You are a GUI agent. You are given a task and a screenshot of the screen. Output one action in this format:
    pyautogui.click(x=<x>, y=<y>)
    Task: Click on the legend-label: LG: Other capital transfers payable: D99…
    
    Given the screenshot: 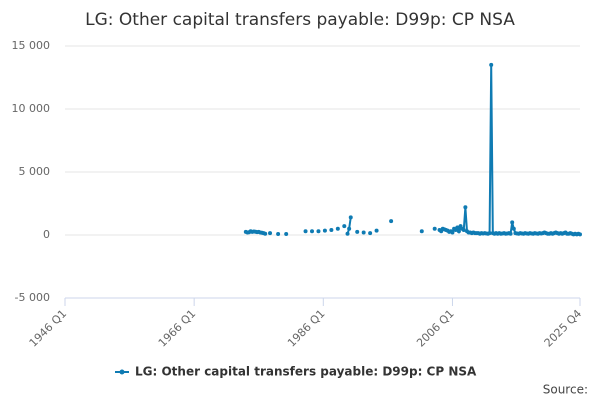 What is the action you would take?
    pyautogui.click(x=306, y=372)
    